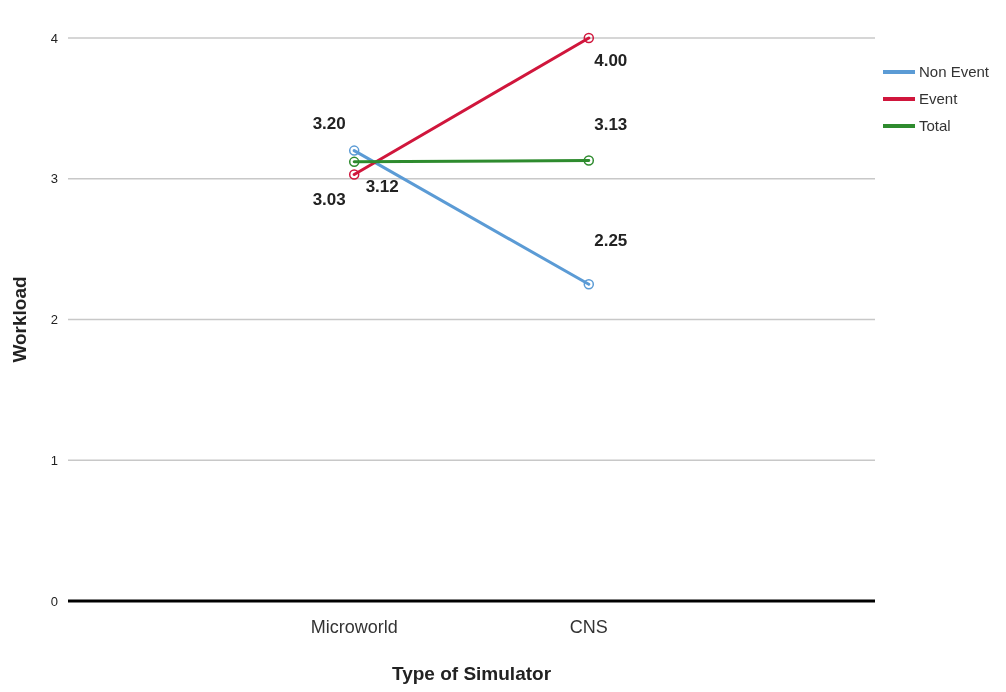  What do you see at coordinates (611, 241) in the screenshot?
I see `data-label: 2.25` at bounding box center [611, 241].